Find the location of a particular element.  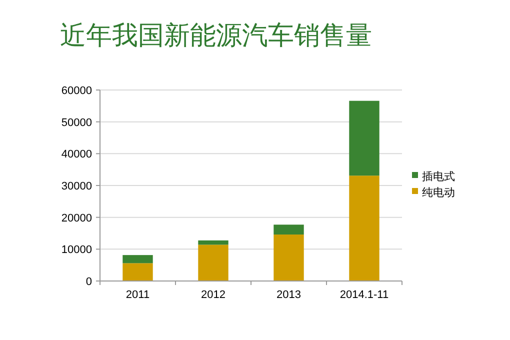

chart-title: 近年我国新能源汽车销售量 is located at coordinates (216, 35).